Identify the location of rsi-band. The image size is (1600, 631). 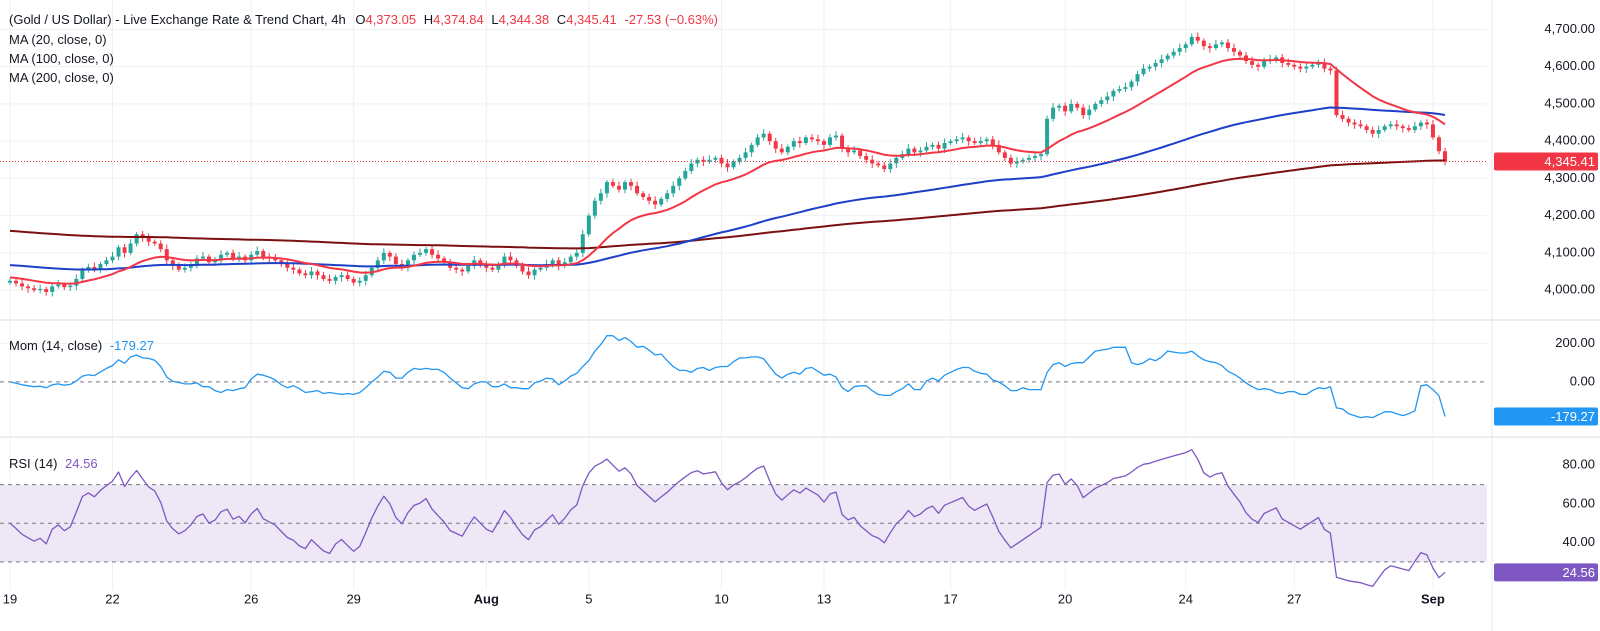
(743, 523).